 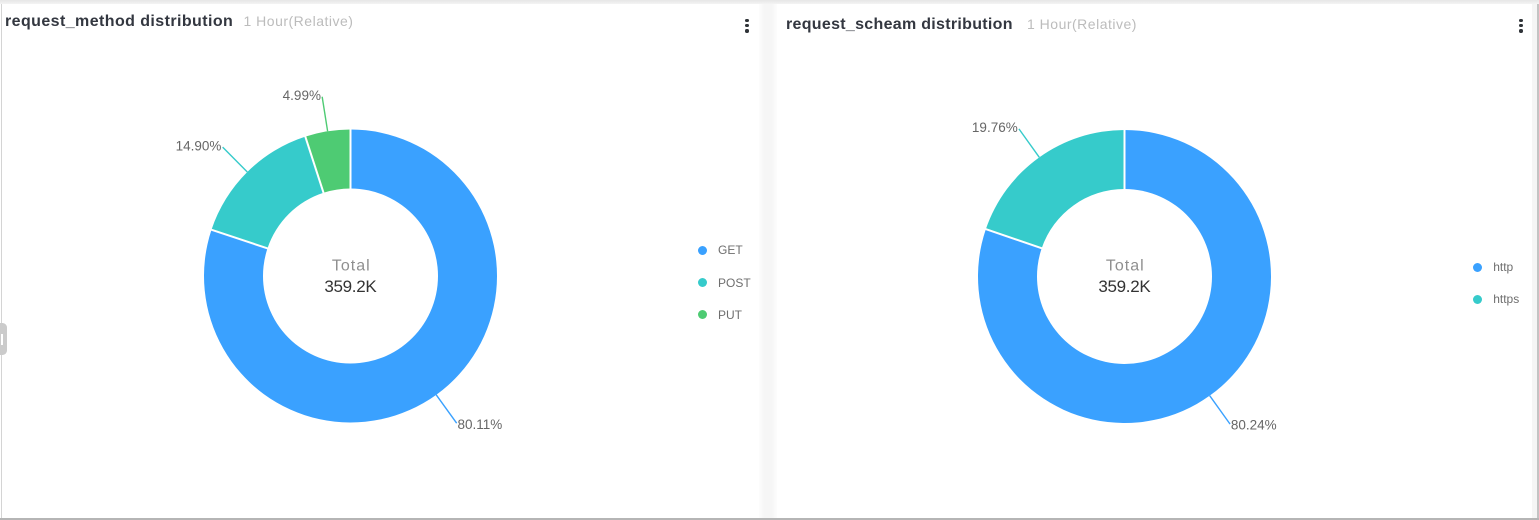 I want to click on svg-text: 14.90%, so click(x=199, y=145).